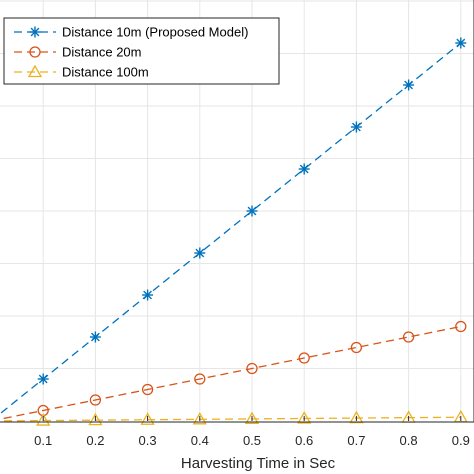 The width and height of the screenshot is (474, 474). I want to click on legend-label: Distance 100m, so click(105, 72).